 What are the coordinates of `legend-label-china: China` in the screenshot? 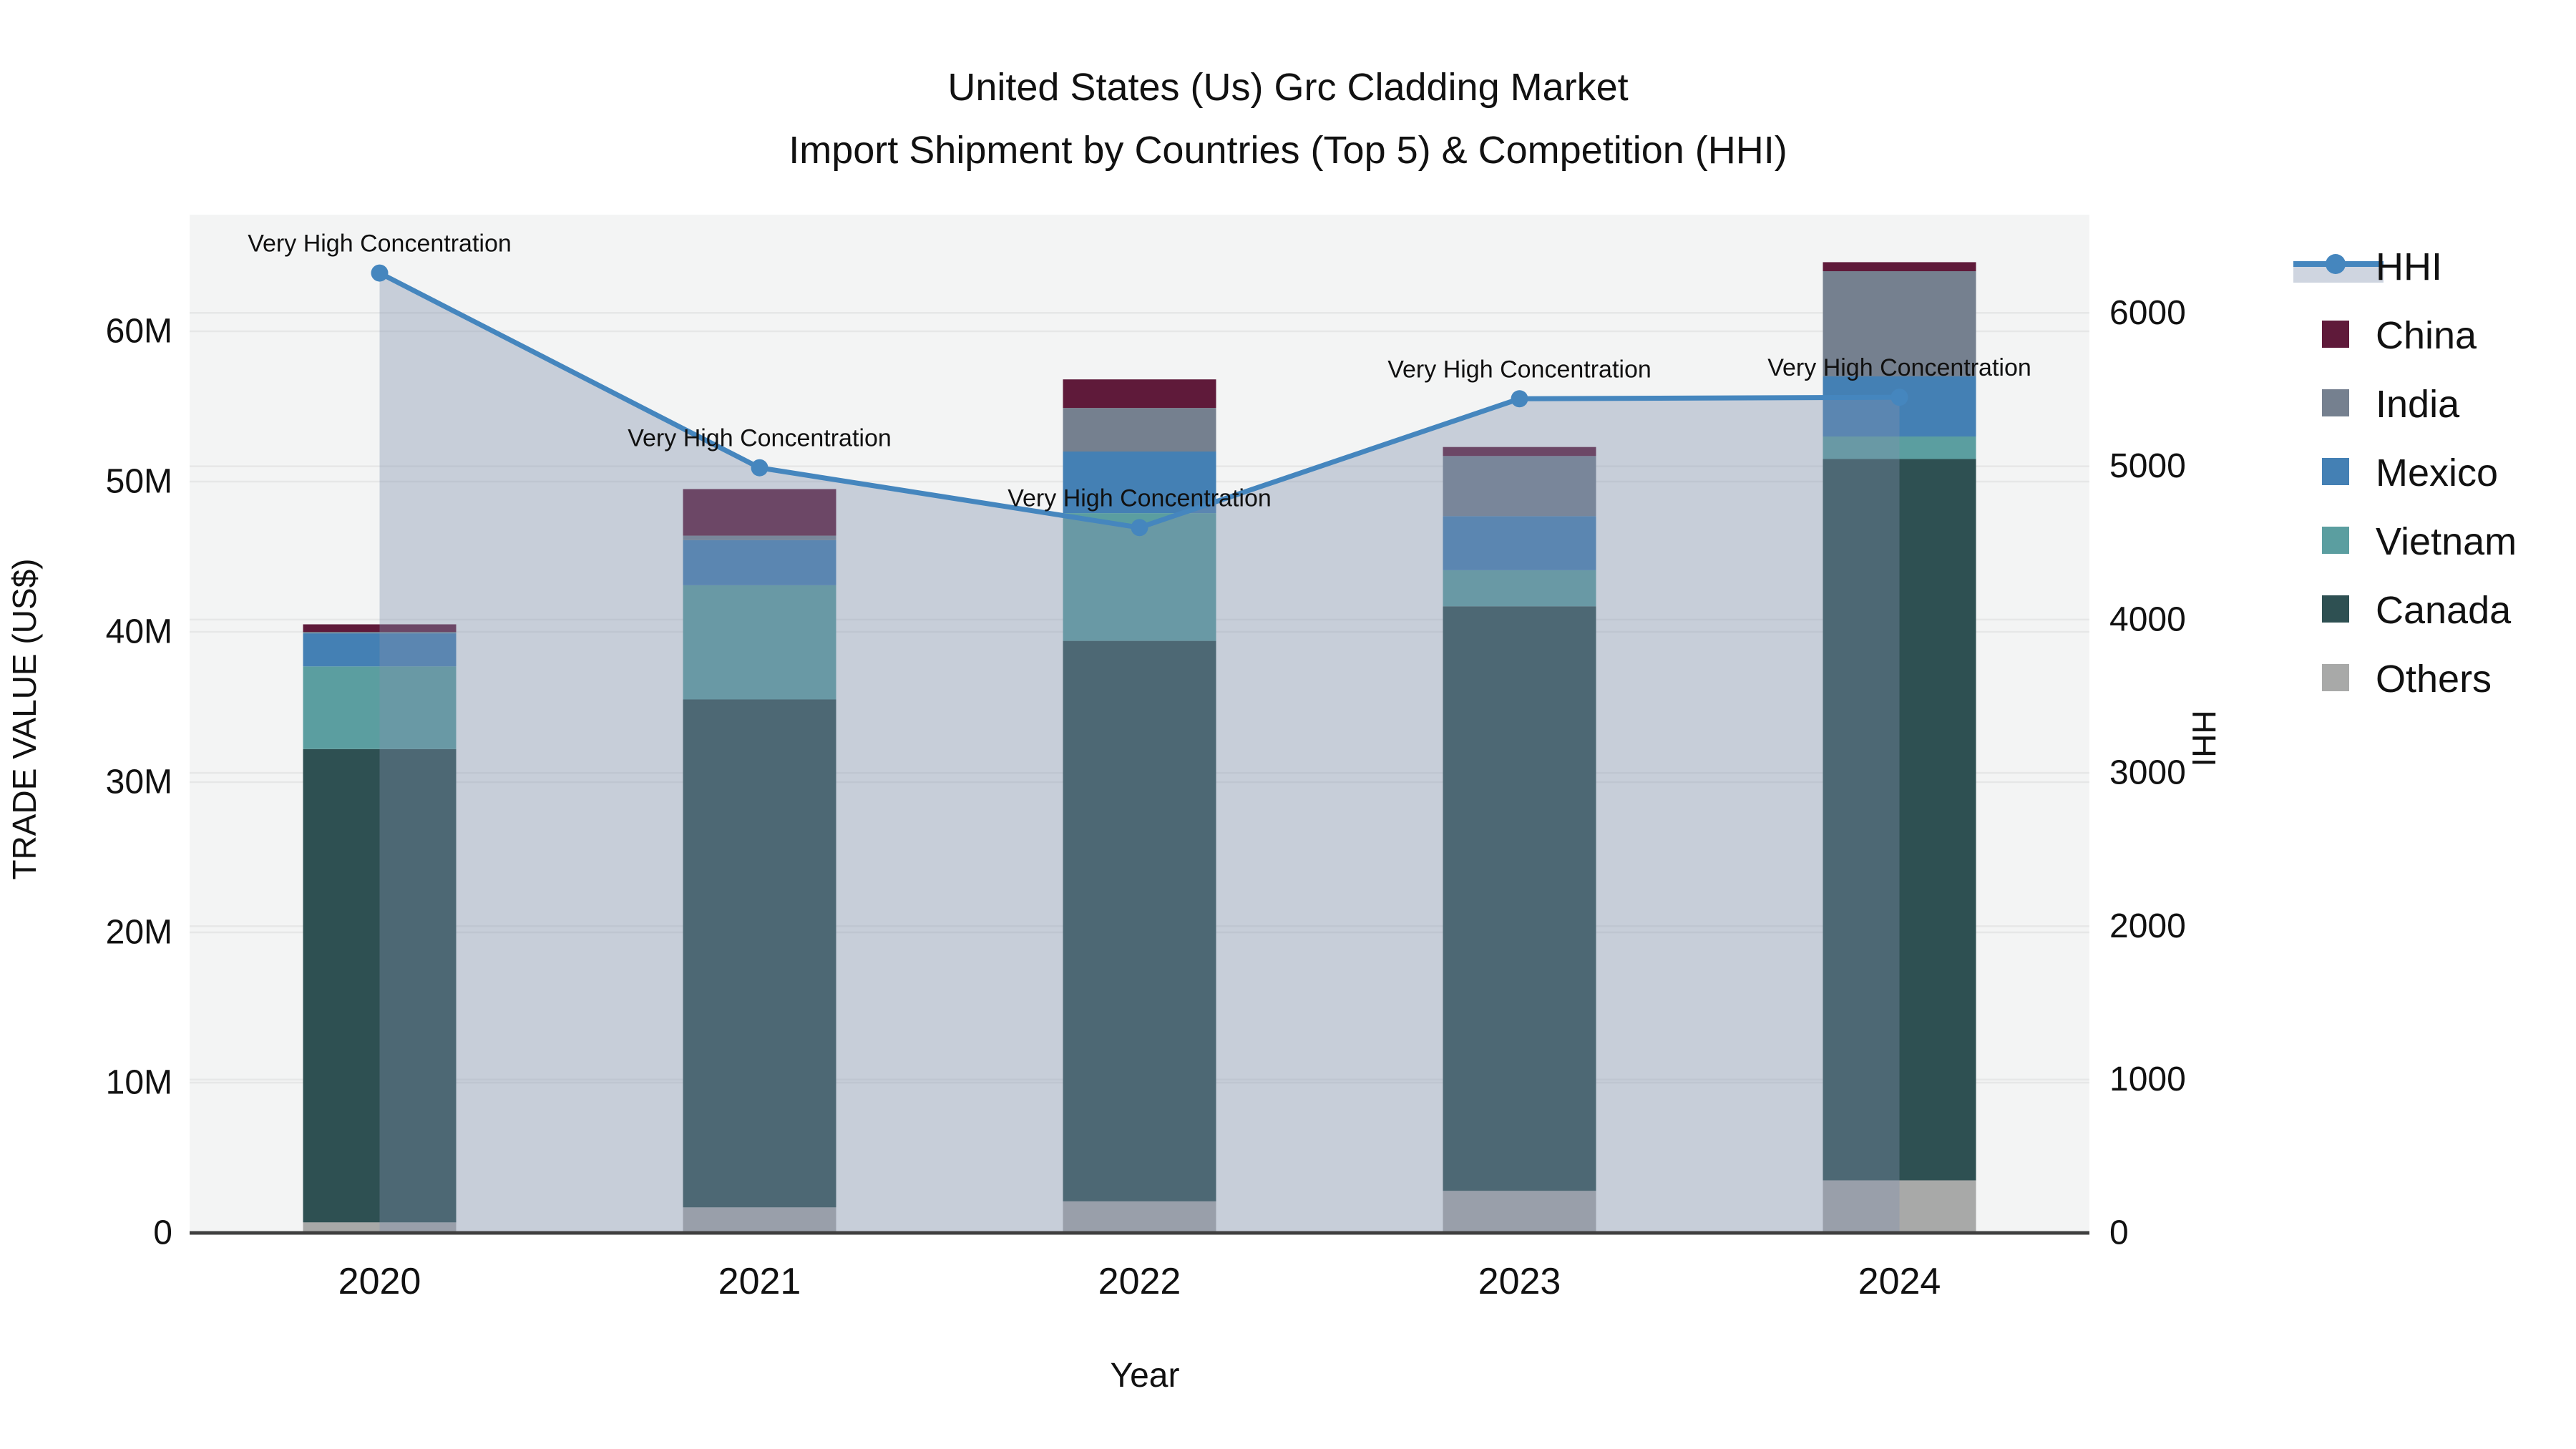 It's located at (2426, 335).